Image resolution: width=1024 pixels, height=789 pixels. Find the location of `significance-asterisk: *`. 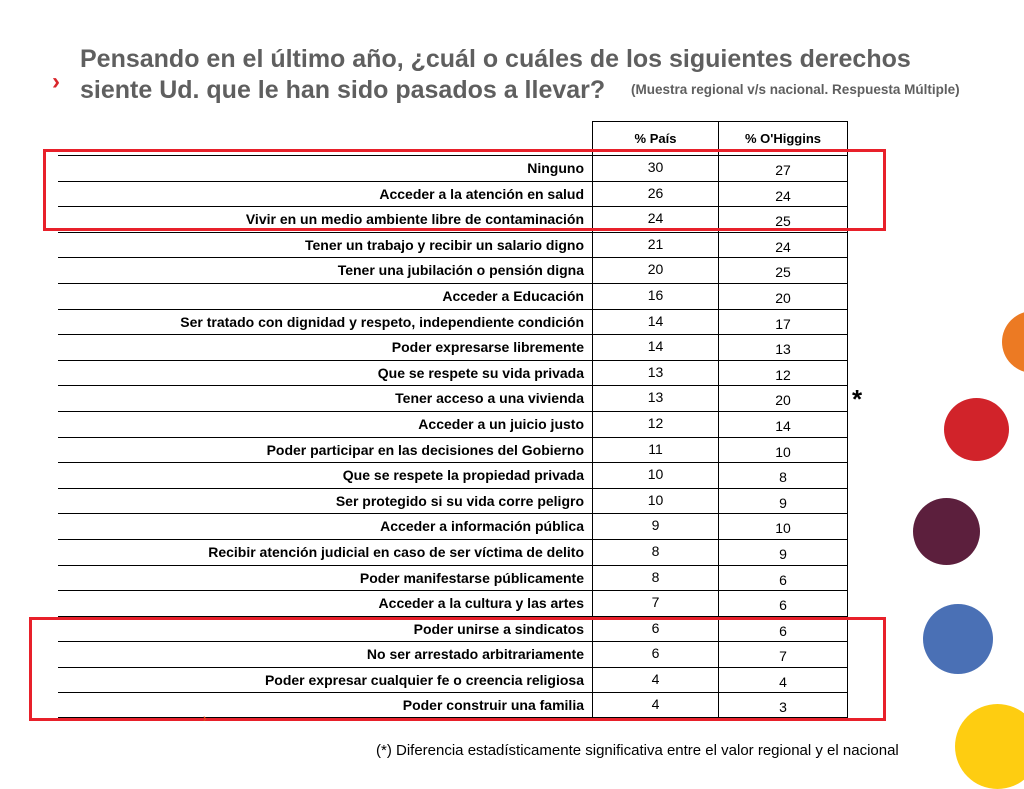

significance-asterisk: * is located at coordinates (857, 399).